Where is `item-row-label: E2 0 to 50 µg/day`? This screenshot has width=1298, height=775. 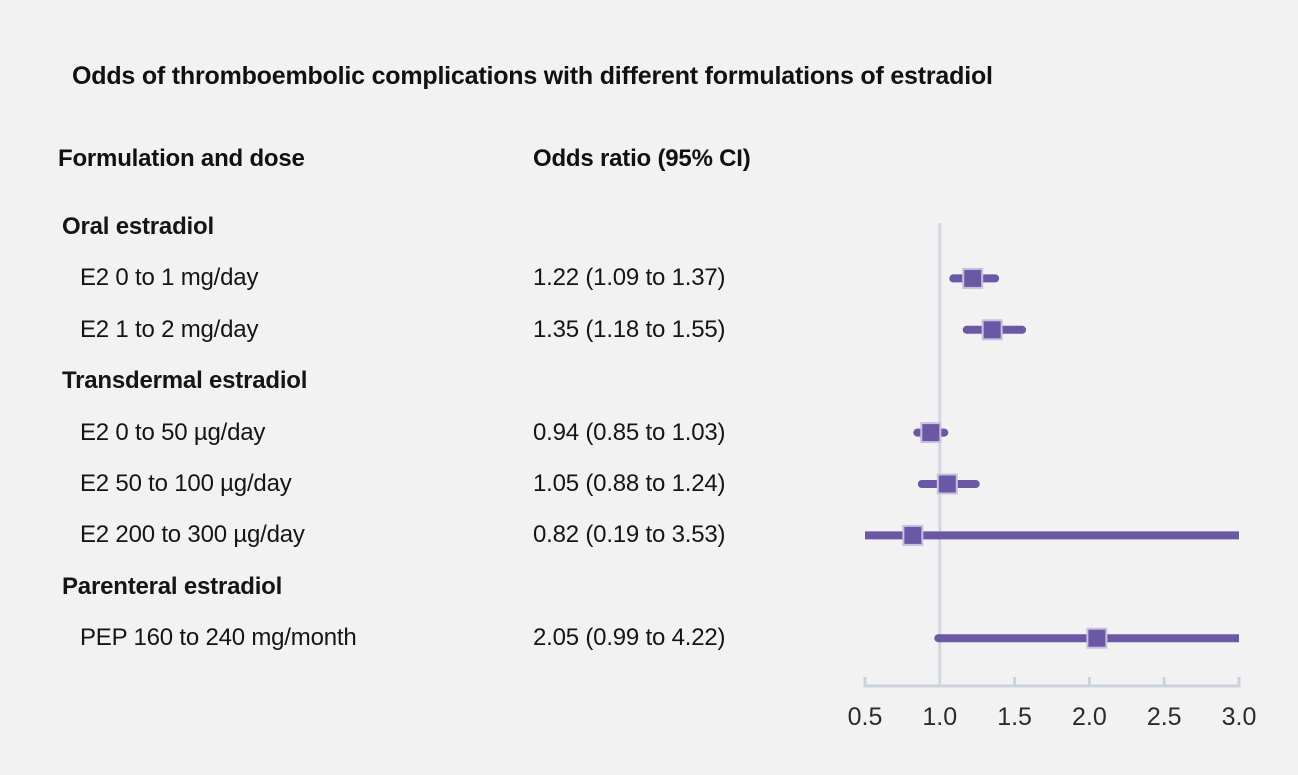 item-row-label: E2 0 to 50 µg/day is located at coordinates (173, 432).